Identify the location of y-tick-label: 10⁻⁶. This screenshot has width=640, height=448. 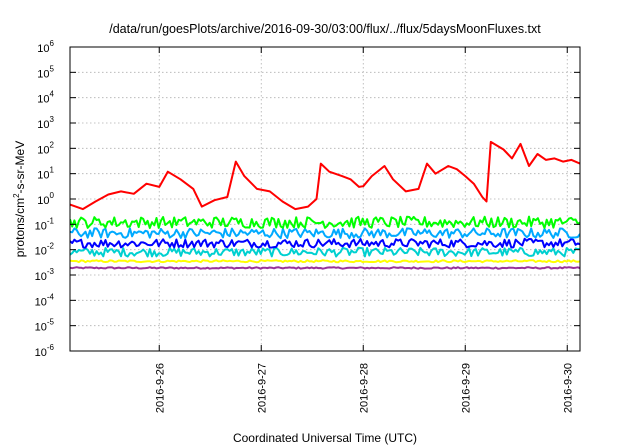
(45, 351).